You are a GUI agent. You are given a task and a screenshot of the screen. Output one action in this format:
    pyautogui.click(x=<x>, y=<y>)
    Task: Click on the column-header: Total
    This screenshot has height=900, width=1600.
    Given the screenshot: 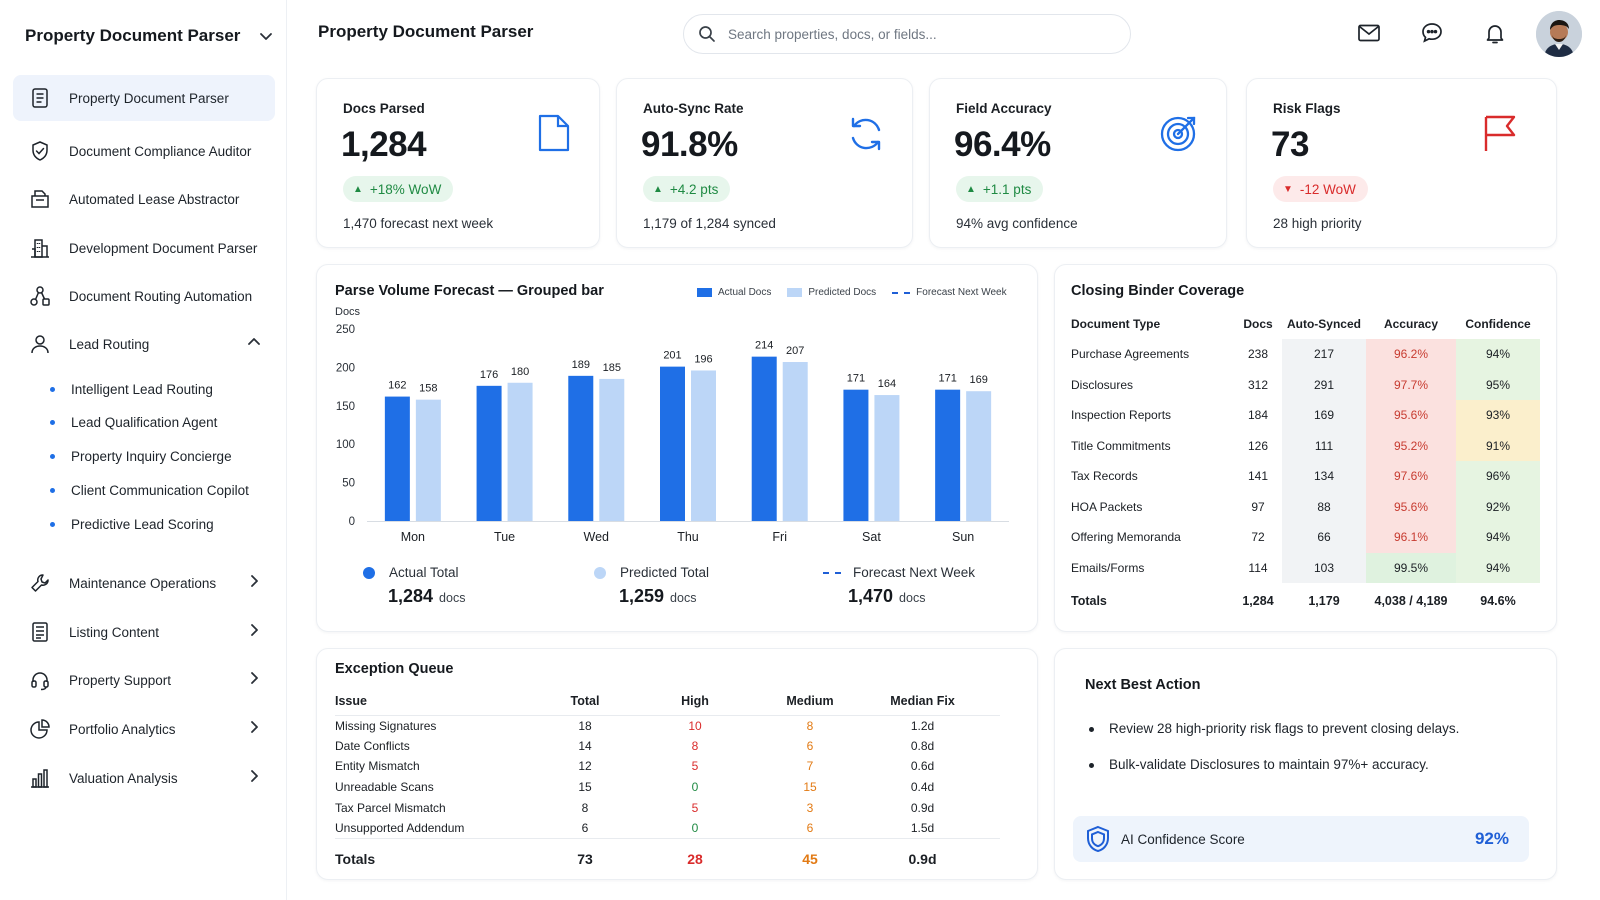 What is the action you would take?
    pyautogui.click(x=585, y=701)
    